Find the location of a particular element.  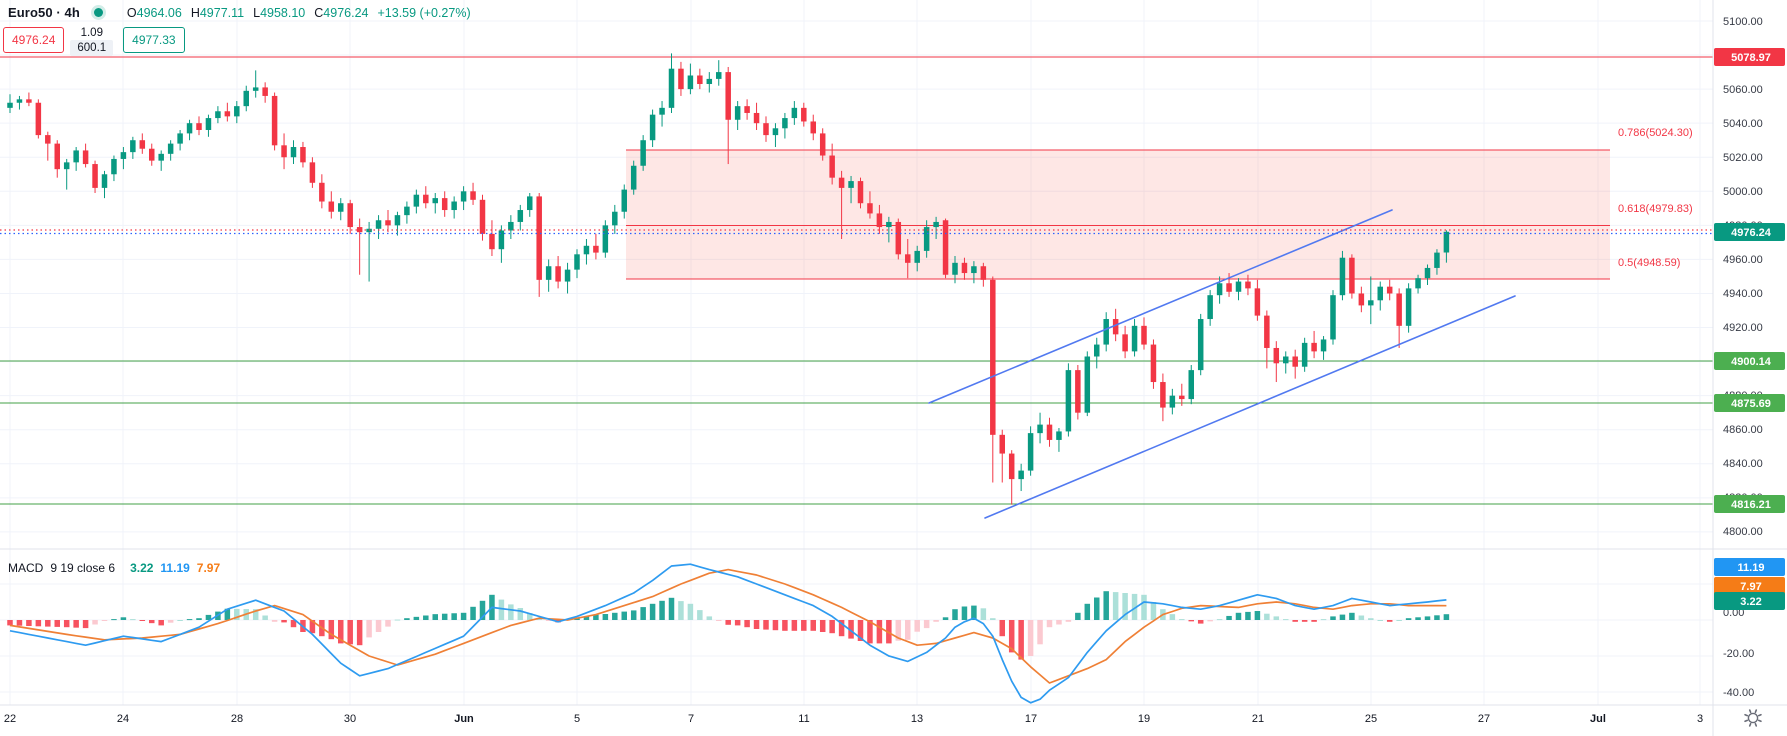

time-label: 11 is located at coordinates (803, 719).